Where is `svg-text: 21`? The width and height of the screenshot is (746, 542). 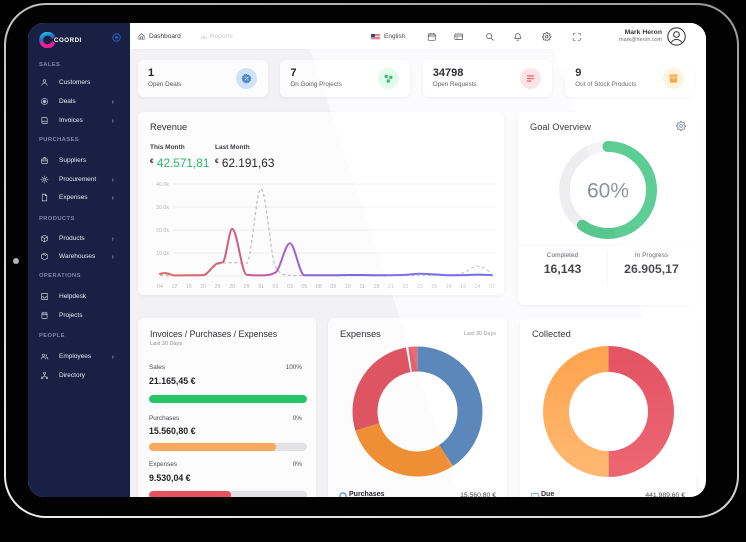 svg-text: 21 is located at coordinates (391, 287).